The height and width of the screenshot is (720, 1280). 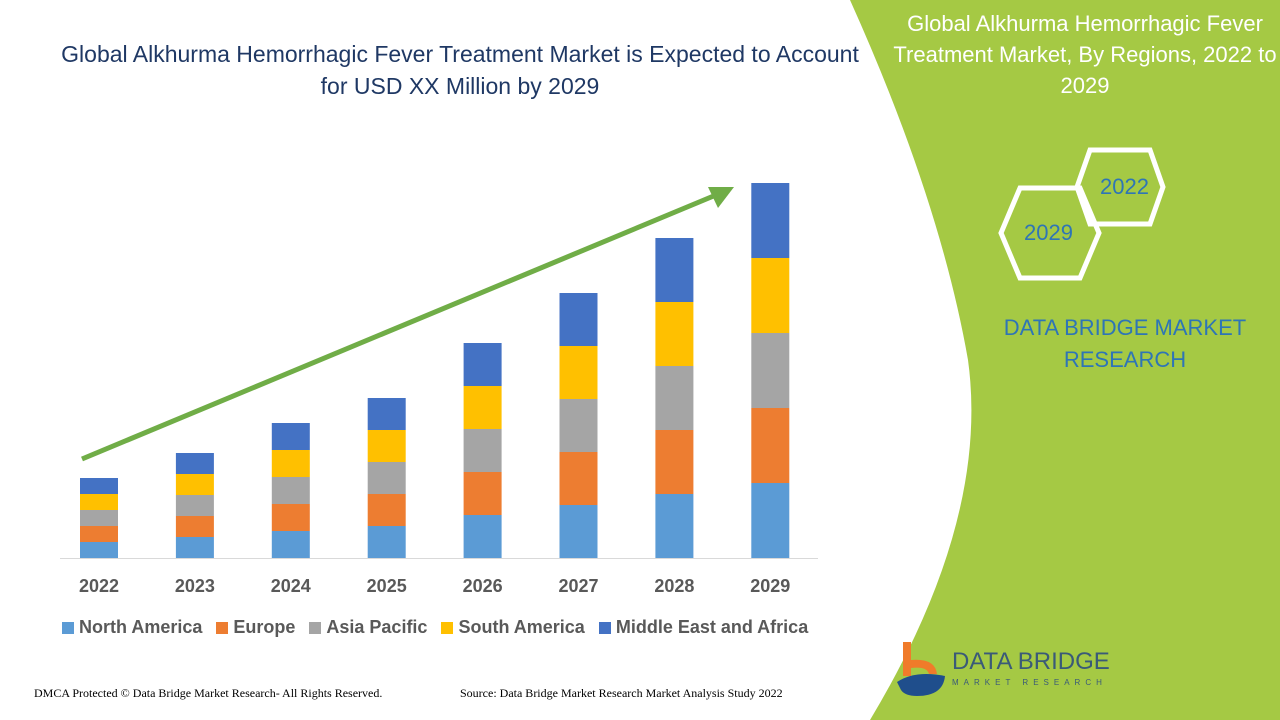 What do you see at coordinates (674, 586) in the screenshot?
I see `x-tick-label: 2028` at bounding box center [674, 586].